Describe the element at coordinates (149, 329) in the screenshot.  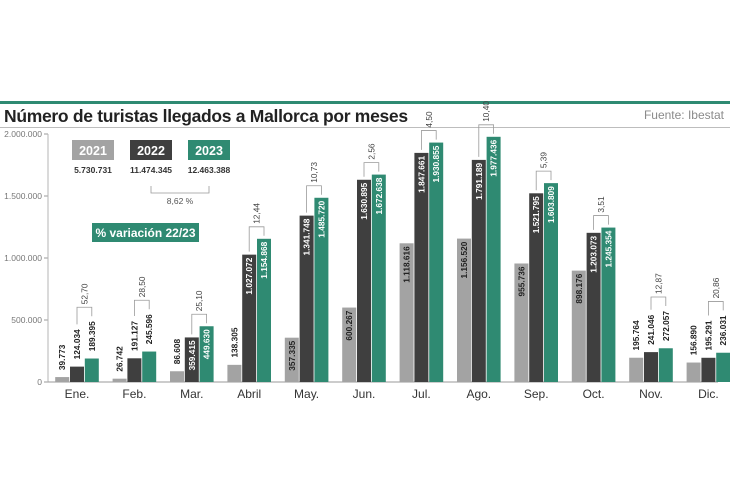
I see `bar-value-label: 245.596` at that location.